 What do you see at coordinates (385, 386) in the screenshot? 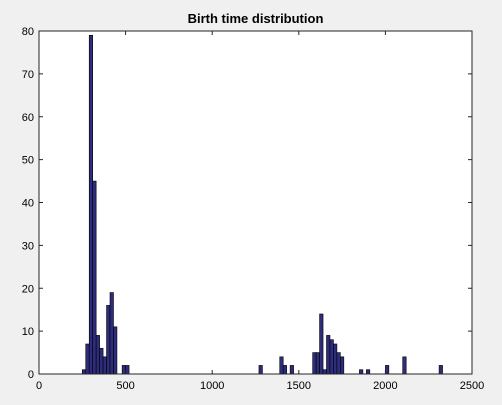
I see `x-tick-label: 2000` at bounding box center [385, 386].